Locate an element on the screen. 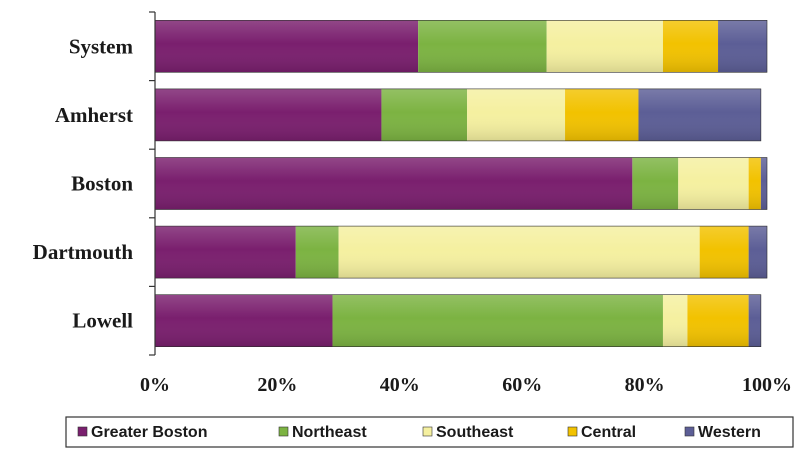 Image resolution: width=799 pixels, height=449 pixels. bar-shade-amherst-southeast is located at coordinates (516, 114).